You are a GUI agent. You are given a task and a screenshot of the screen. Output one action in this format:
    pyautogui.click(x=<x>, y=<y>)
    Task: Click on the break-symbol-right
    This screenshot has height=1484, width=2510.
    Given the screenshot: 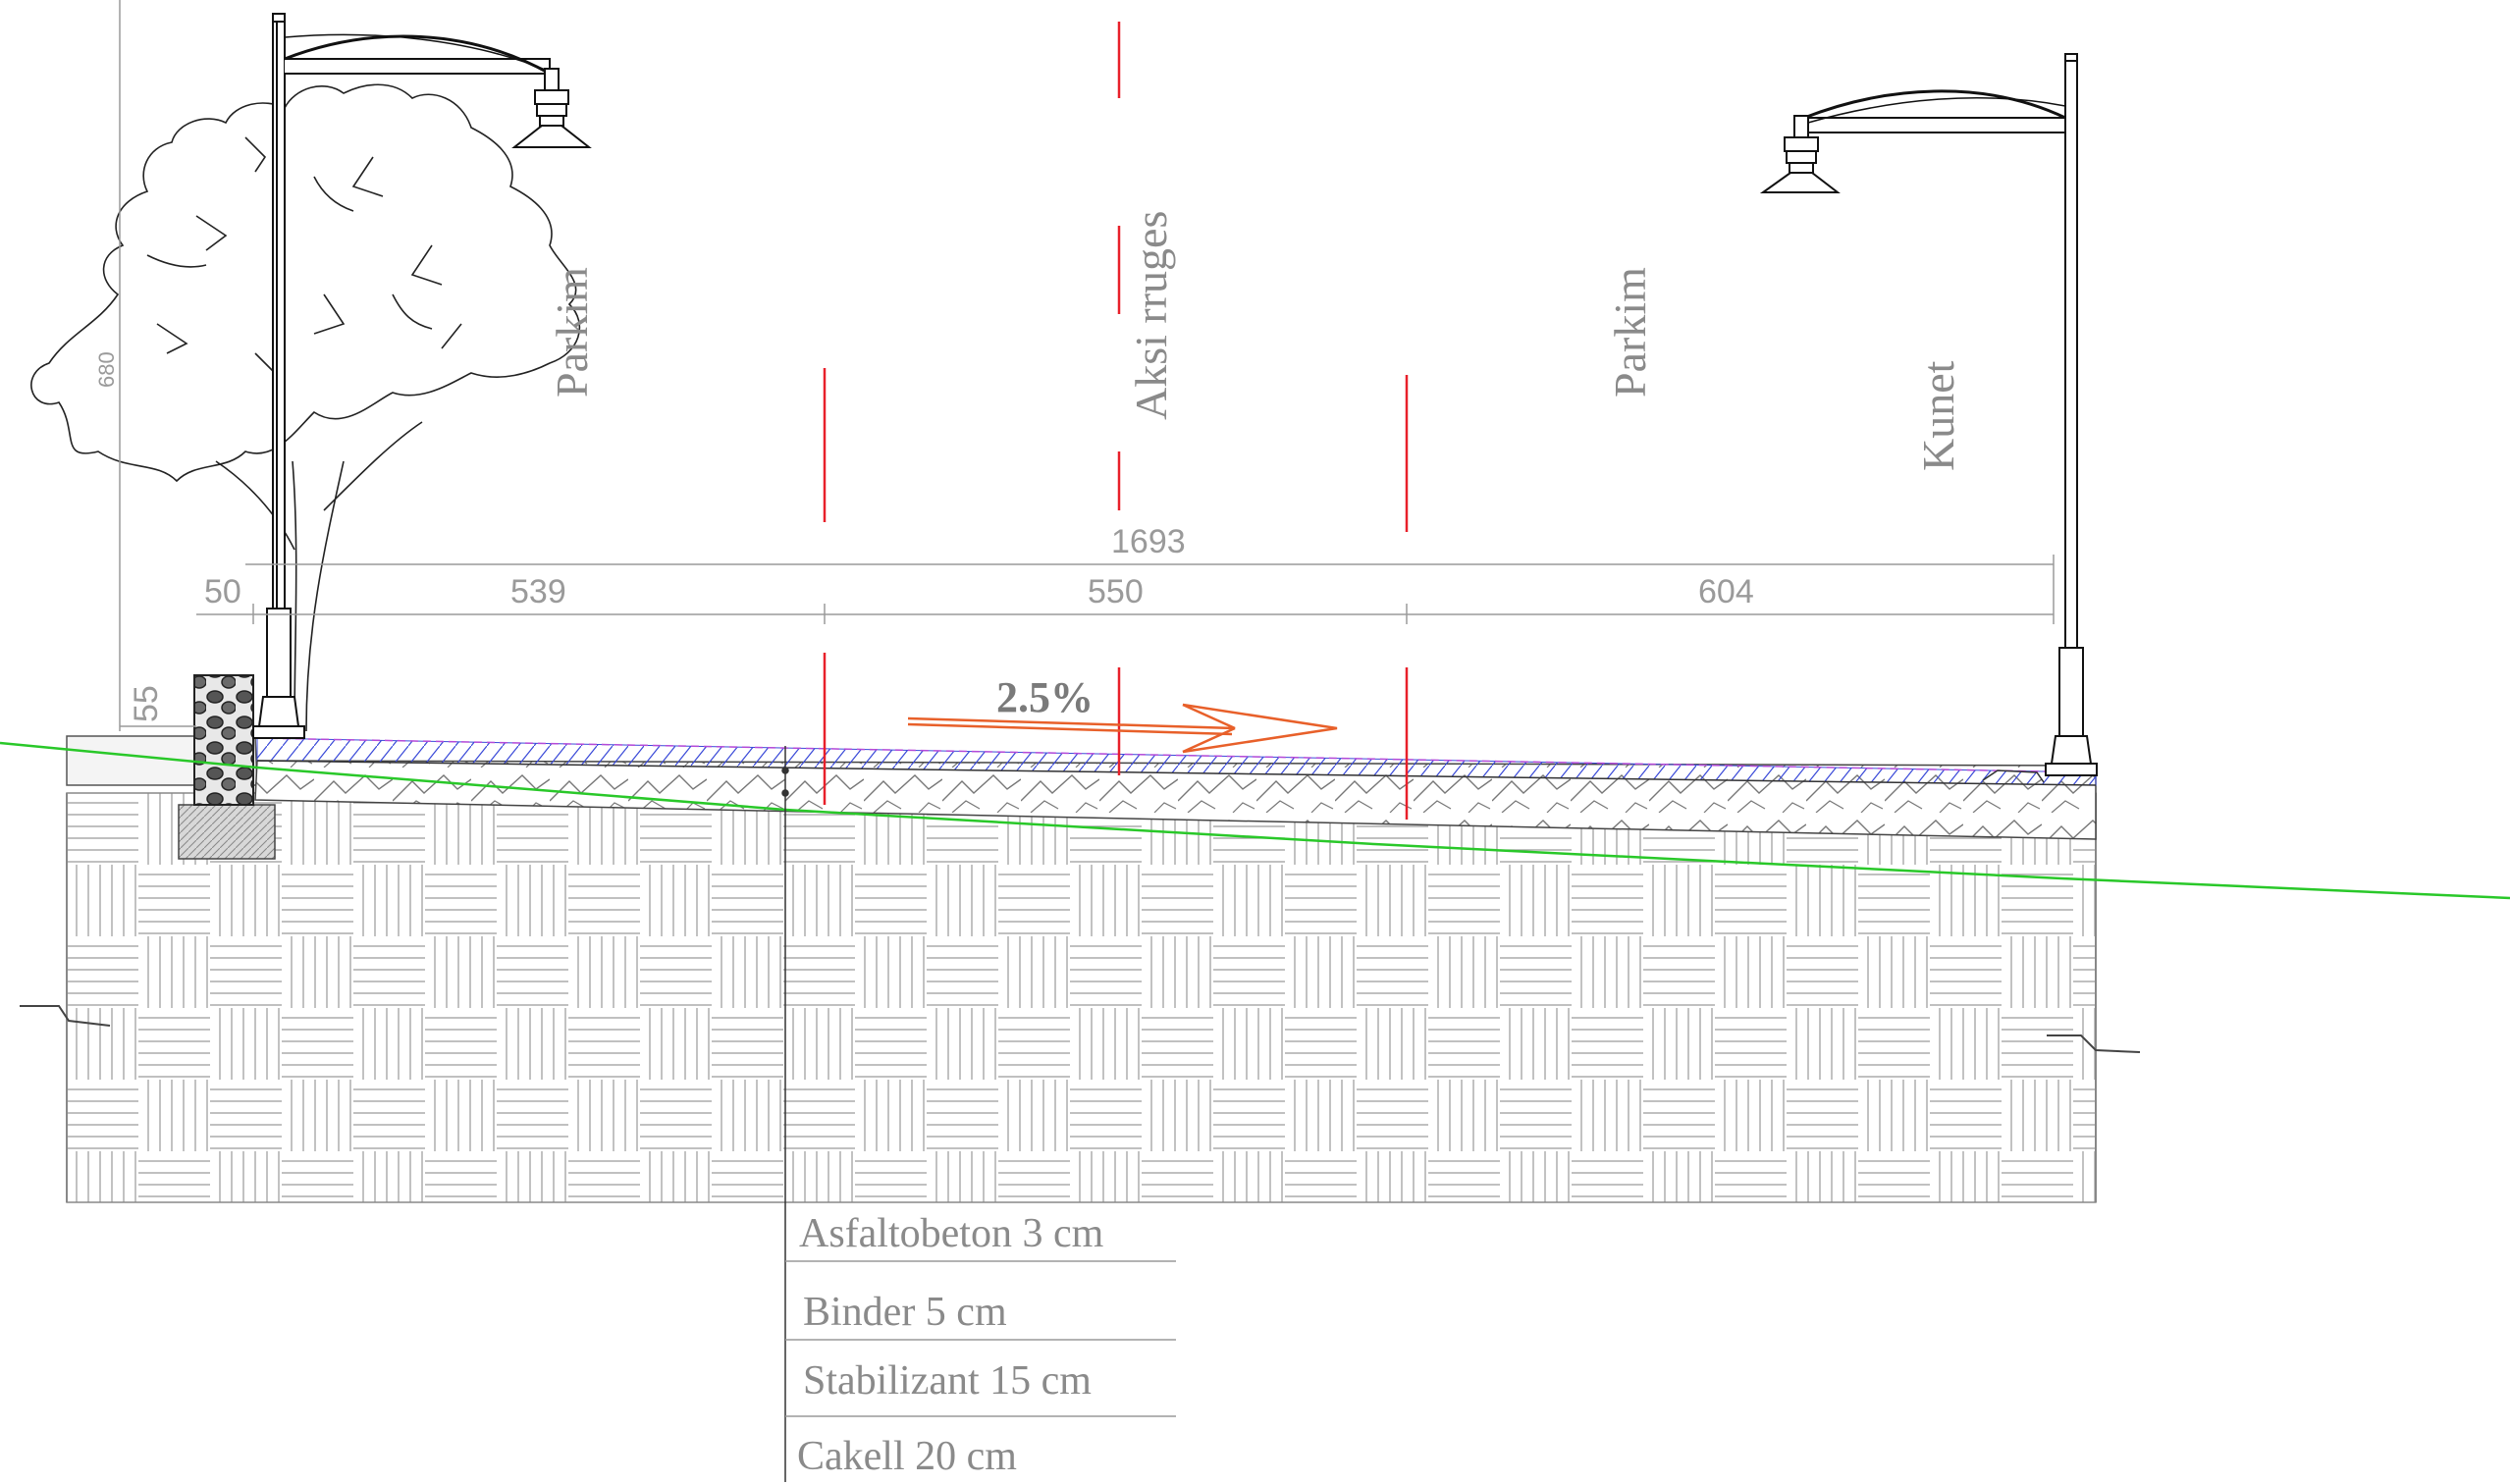 What is the action you would take?
    pyautogui.click(x=2094, y=1043)
    